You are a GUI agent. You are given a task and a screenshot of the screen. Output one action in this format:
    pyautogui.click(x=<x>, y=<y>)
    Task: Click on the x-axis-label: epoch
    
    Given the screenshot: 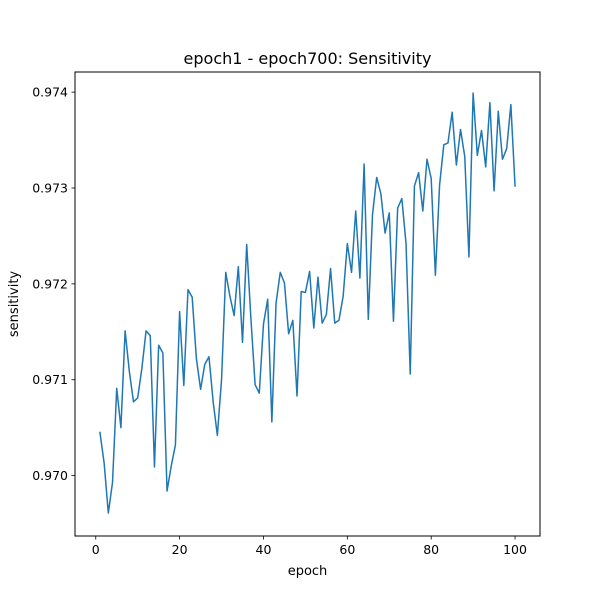 What is the action you would take?
    pyautogui.click(x=308, y=571)
    